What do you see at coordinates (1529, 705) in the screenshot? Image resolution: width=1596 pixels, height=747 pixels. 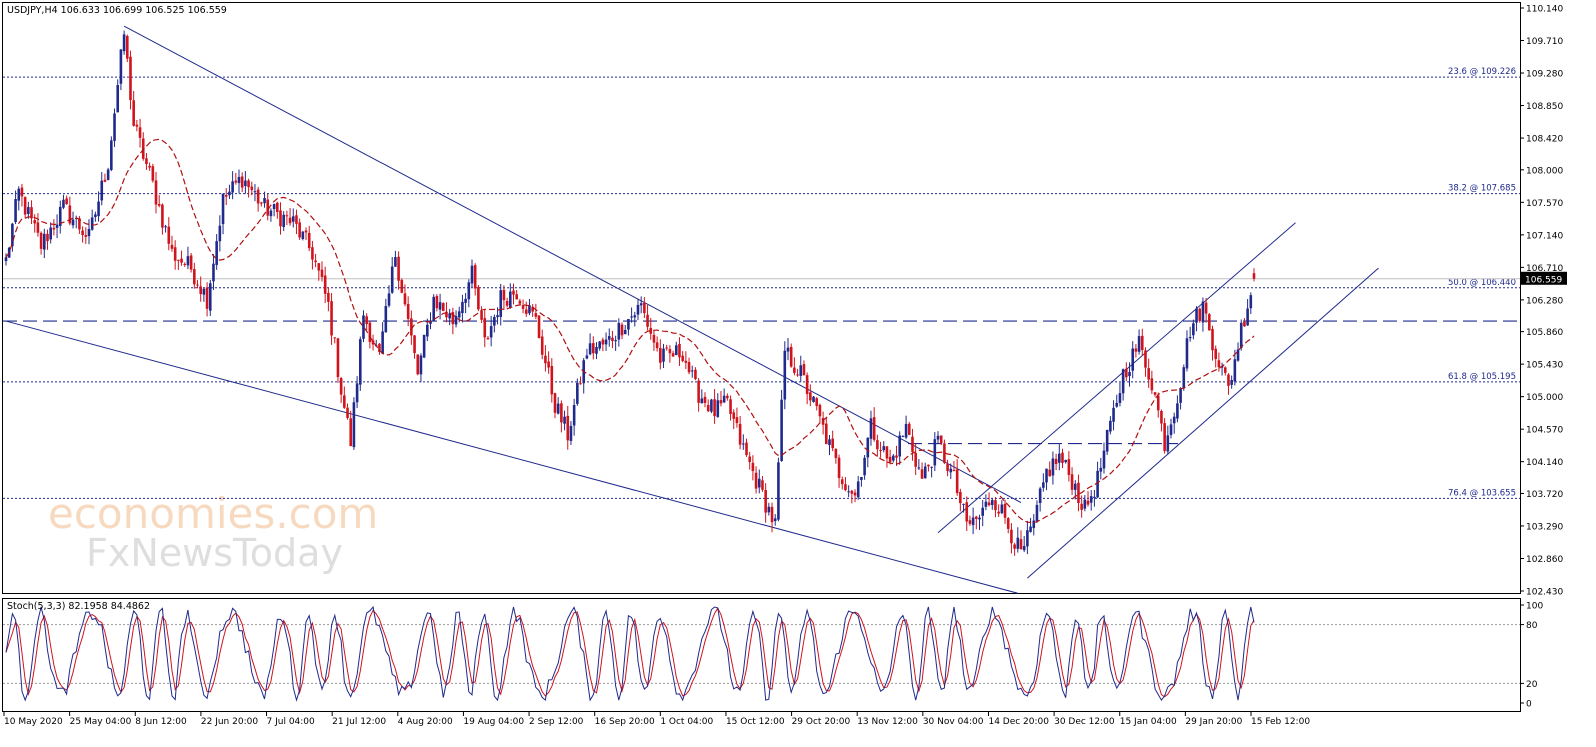 I see `stoch-tick-label-3: 0` at bounding box center [1529, 705].